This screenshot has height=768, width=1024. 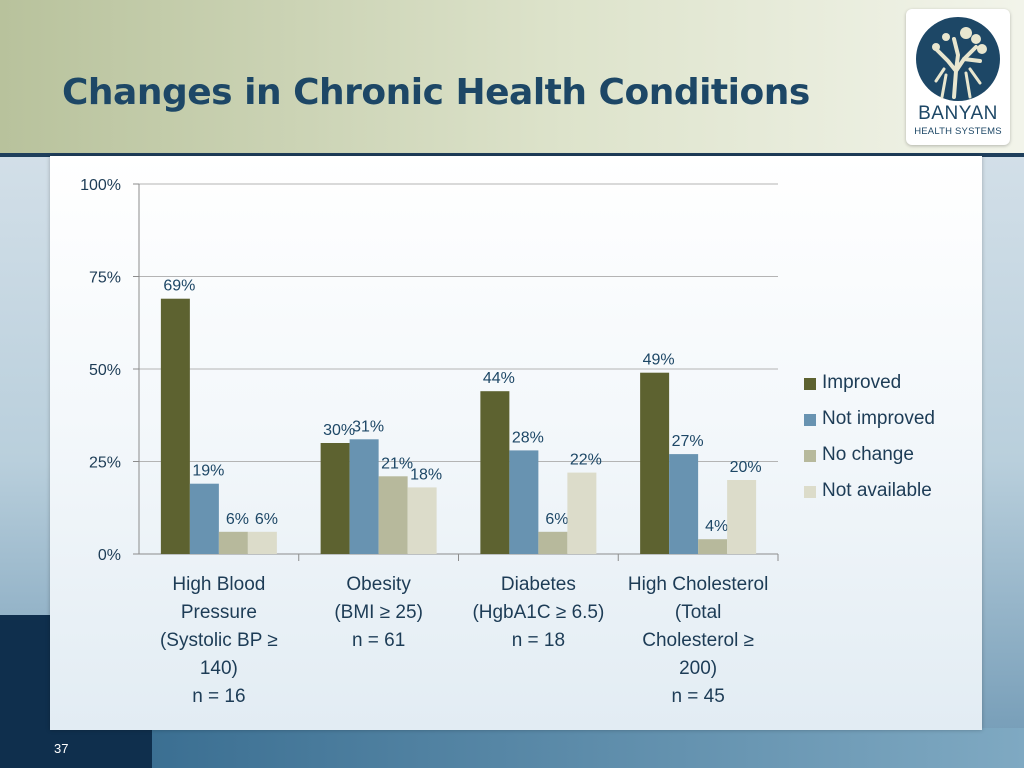 I want to click on x-tick-label: (BMI ≥ 25), so click(x=378, y=612).